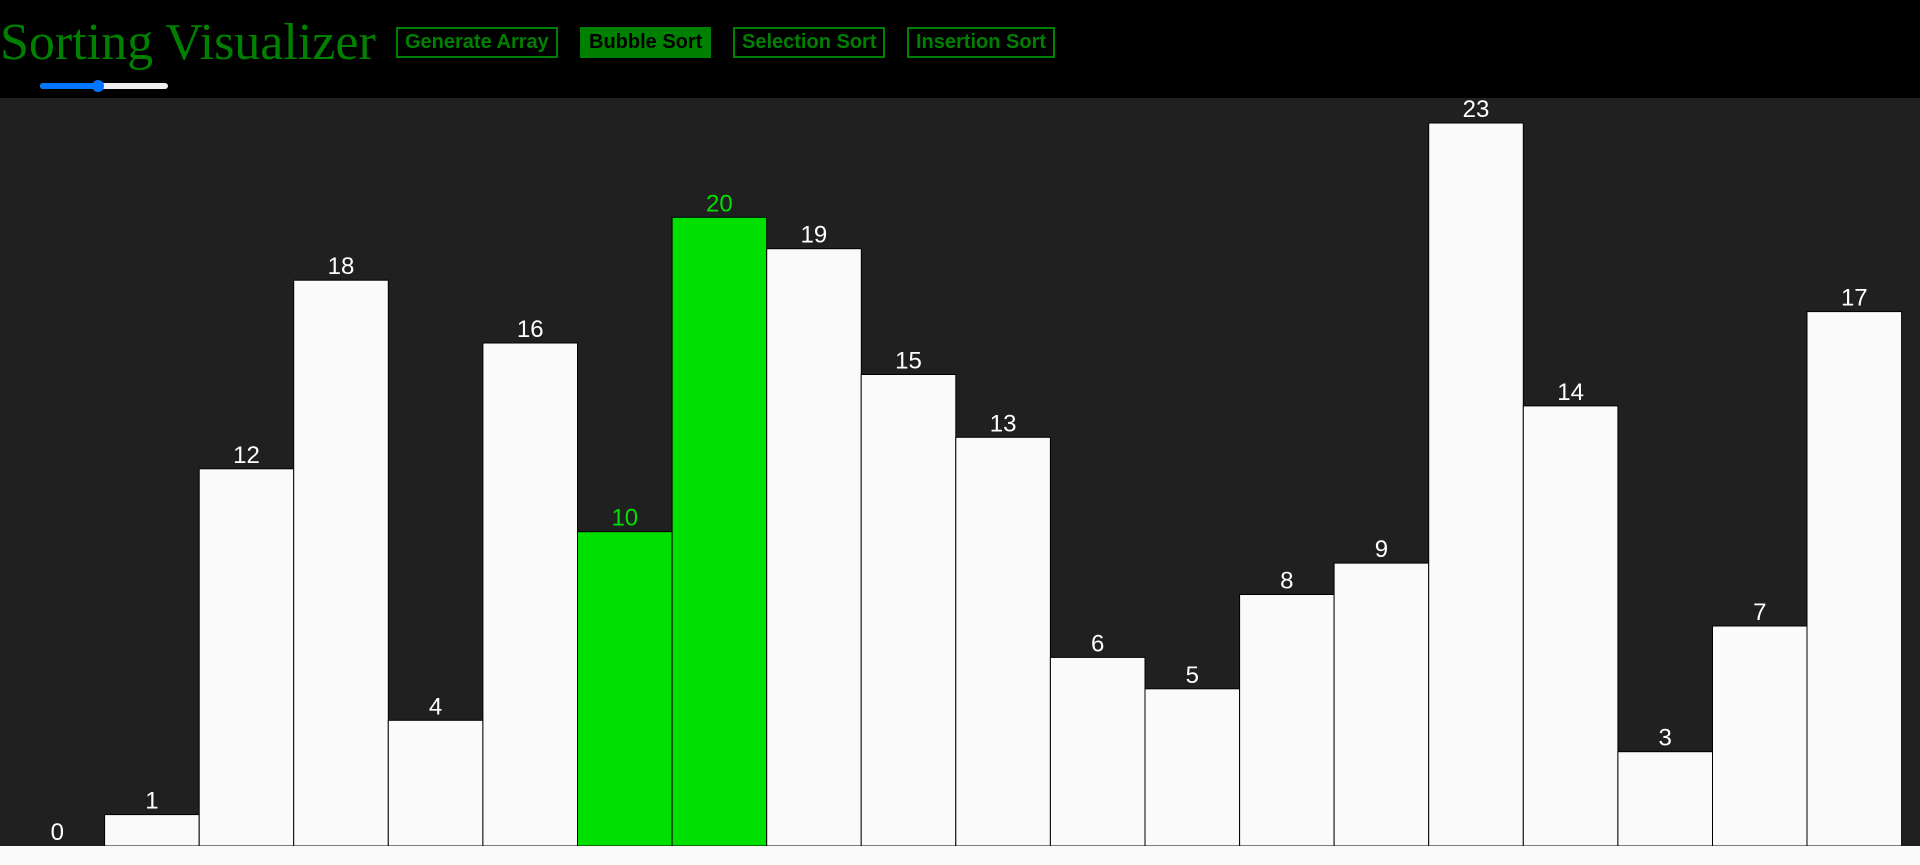 This screenshot has width=1920, height=865. I want to click on page-title: Sorting Visualizer, so click(188, 42).